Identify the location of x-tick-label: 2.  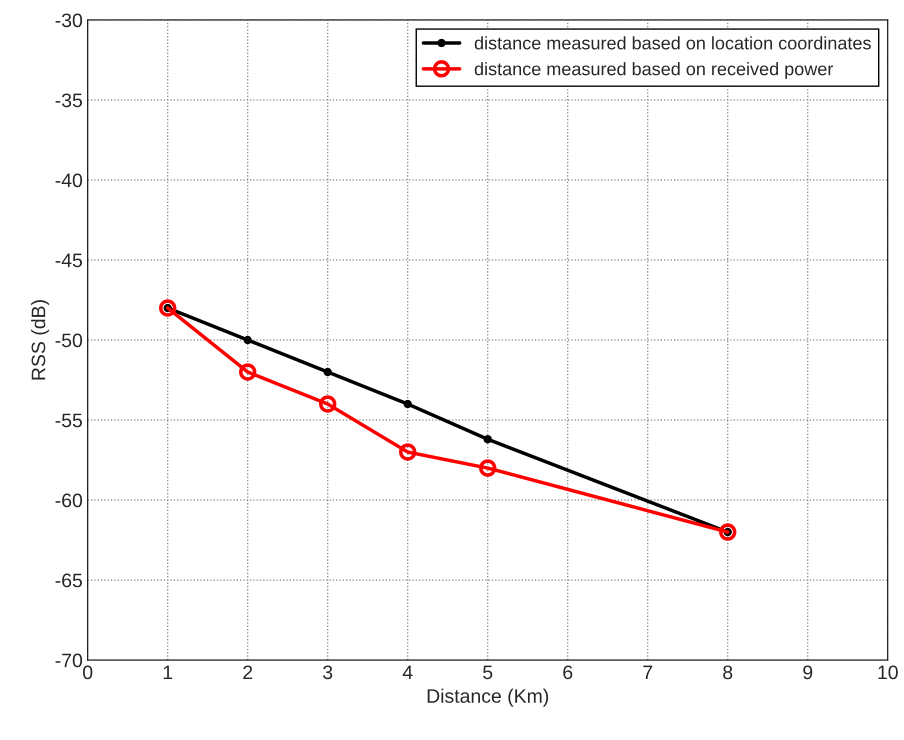
(247, 672).